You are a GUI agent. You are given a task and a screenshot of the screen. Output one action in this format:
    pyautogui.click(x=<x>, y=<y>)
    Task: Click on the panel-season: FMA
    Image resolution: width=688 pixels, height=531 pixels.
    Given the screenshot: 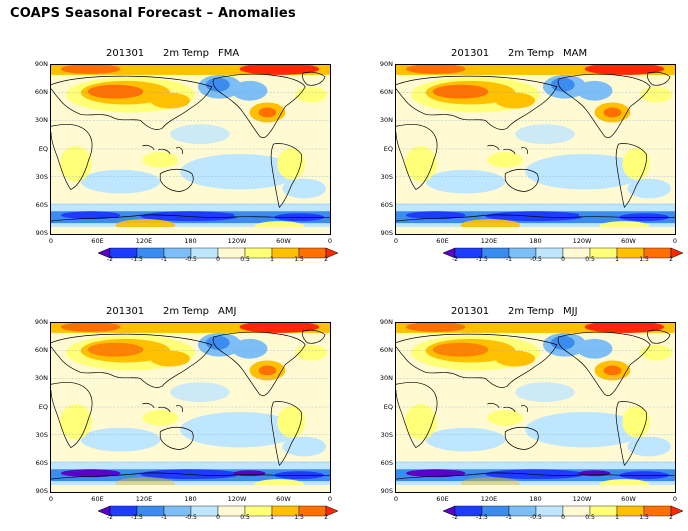 What is the action you would take?
    pyautogui.click(x=229, y=53)
    